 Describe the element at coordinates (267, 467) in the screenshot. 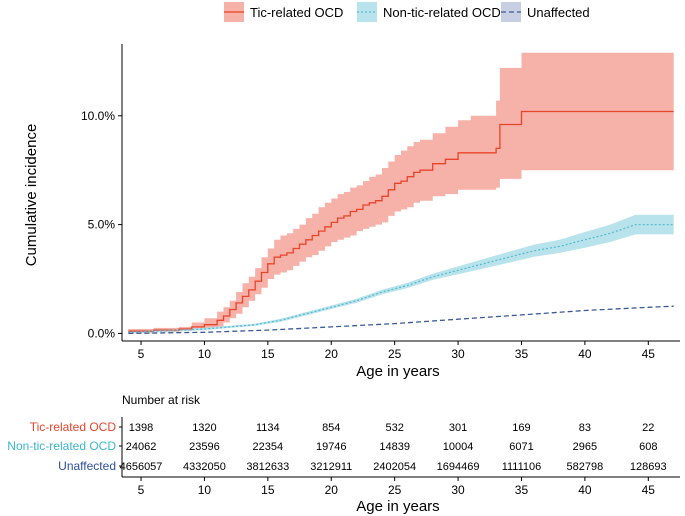

I see `risk-count-unaffected: 3812633` at that location.